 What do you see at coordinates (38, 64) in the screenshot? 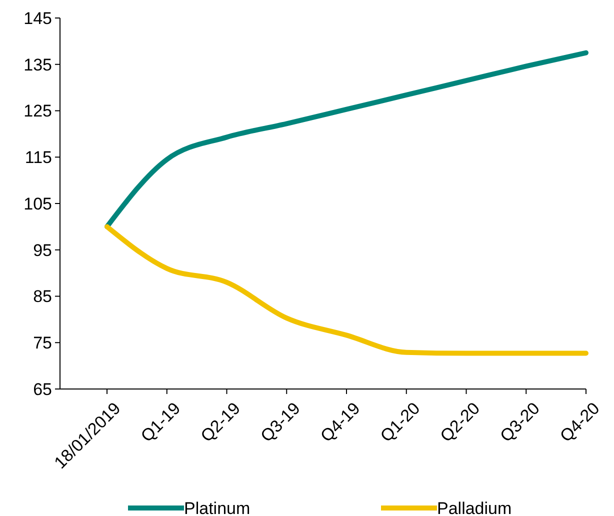
I see `y-tick-label: 135` at bounding box center [38, 64].